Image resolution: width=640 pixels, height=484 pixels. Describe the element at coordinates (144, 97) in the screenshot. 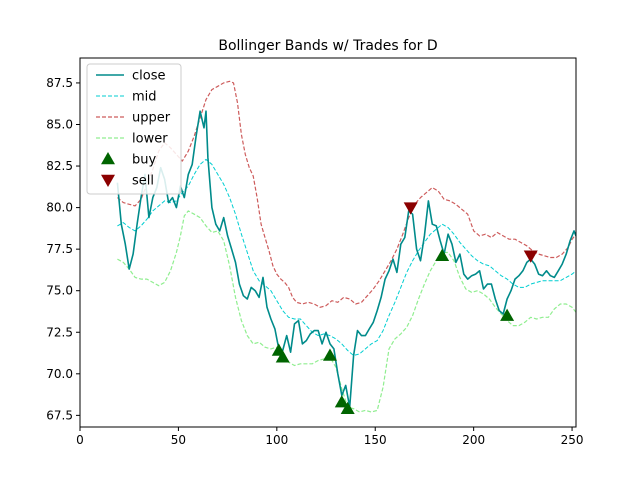

I see `legend-label-mid: mid` at that location.